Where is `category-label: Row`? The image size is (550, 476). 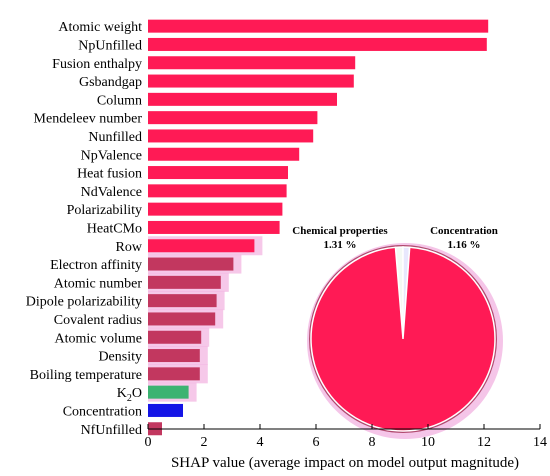 category-label: Row is located at coordinates (129, 247).